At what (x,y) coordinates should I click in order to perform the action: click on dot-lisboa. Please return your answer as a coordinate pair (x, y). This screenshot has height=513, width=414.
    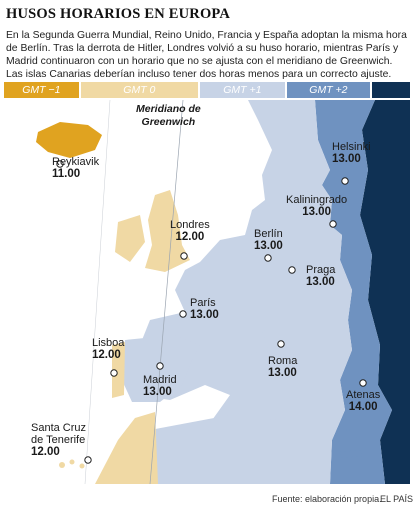
    Looking at the image, I should click on (114, 373).